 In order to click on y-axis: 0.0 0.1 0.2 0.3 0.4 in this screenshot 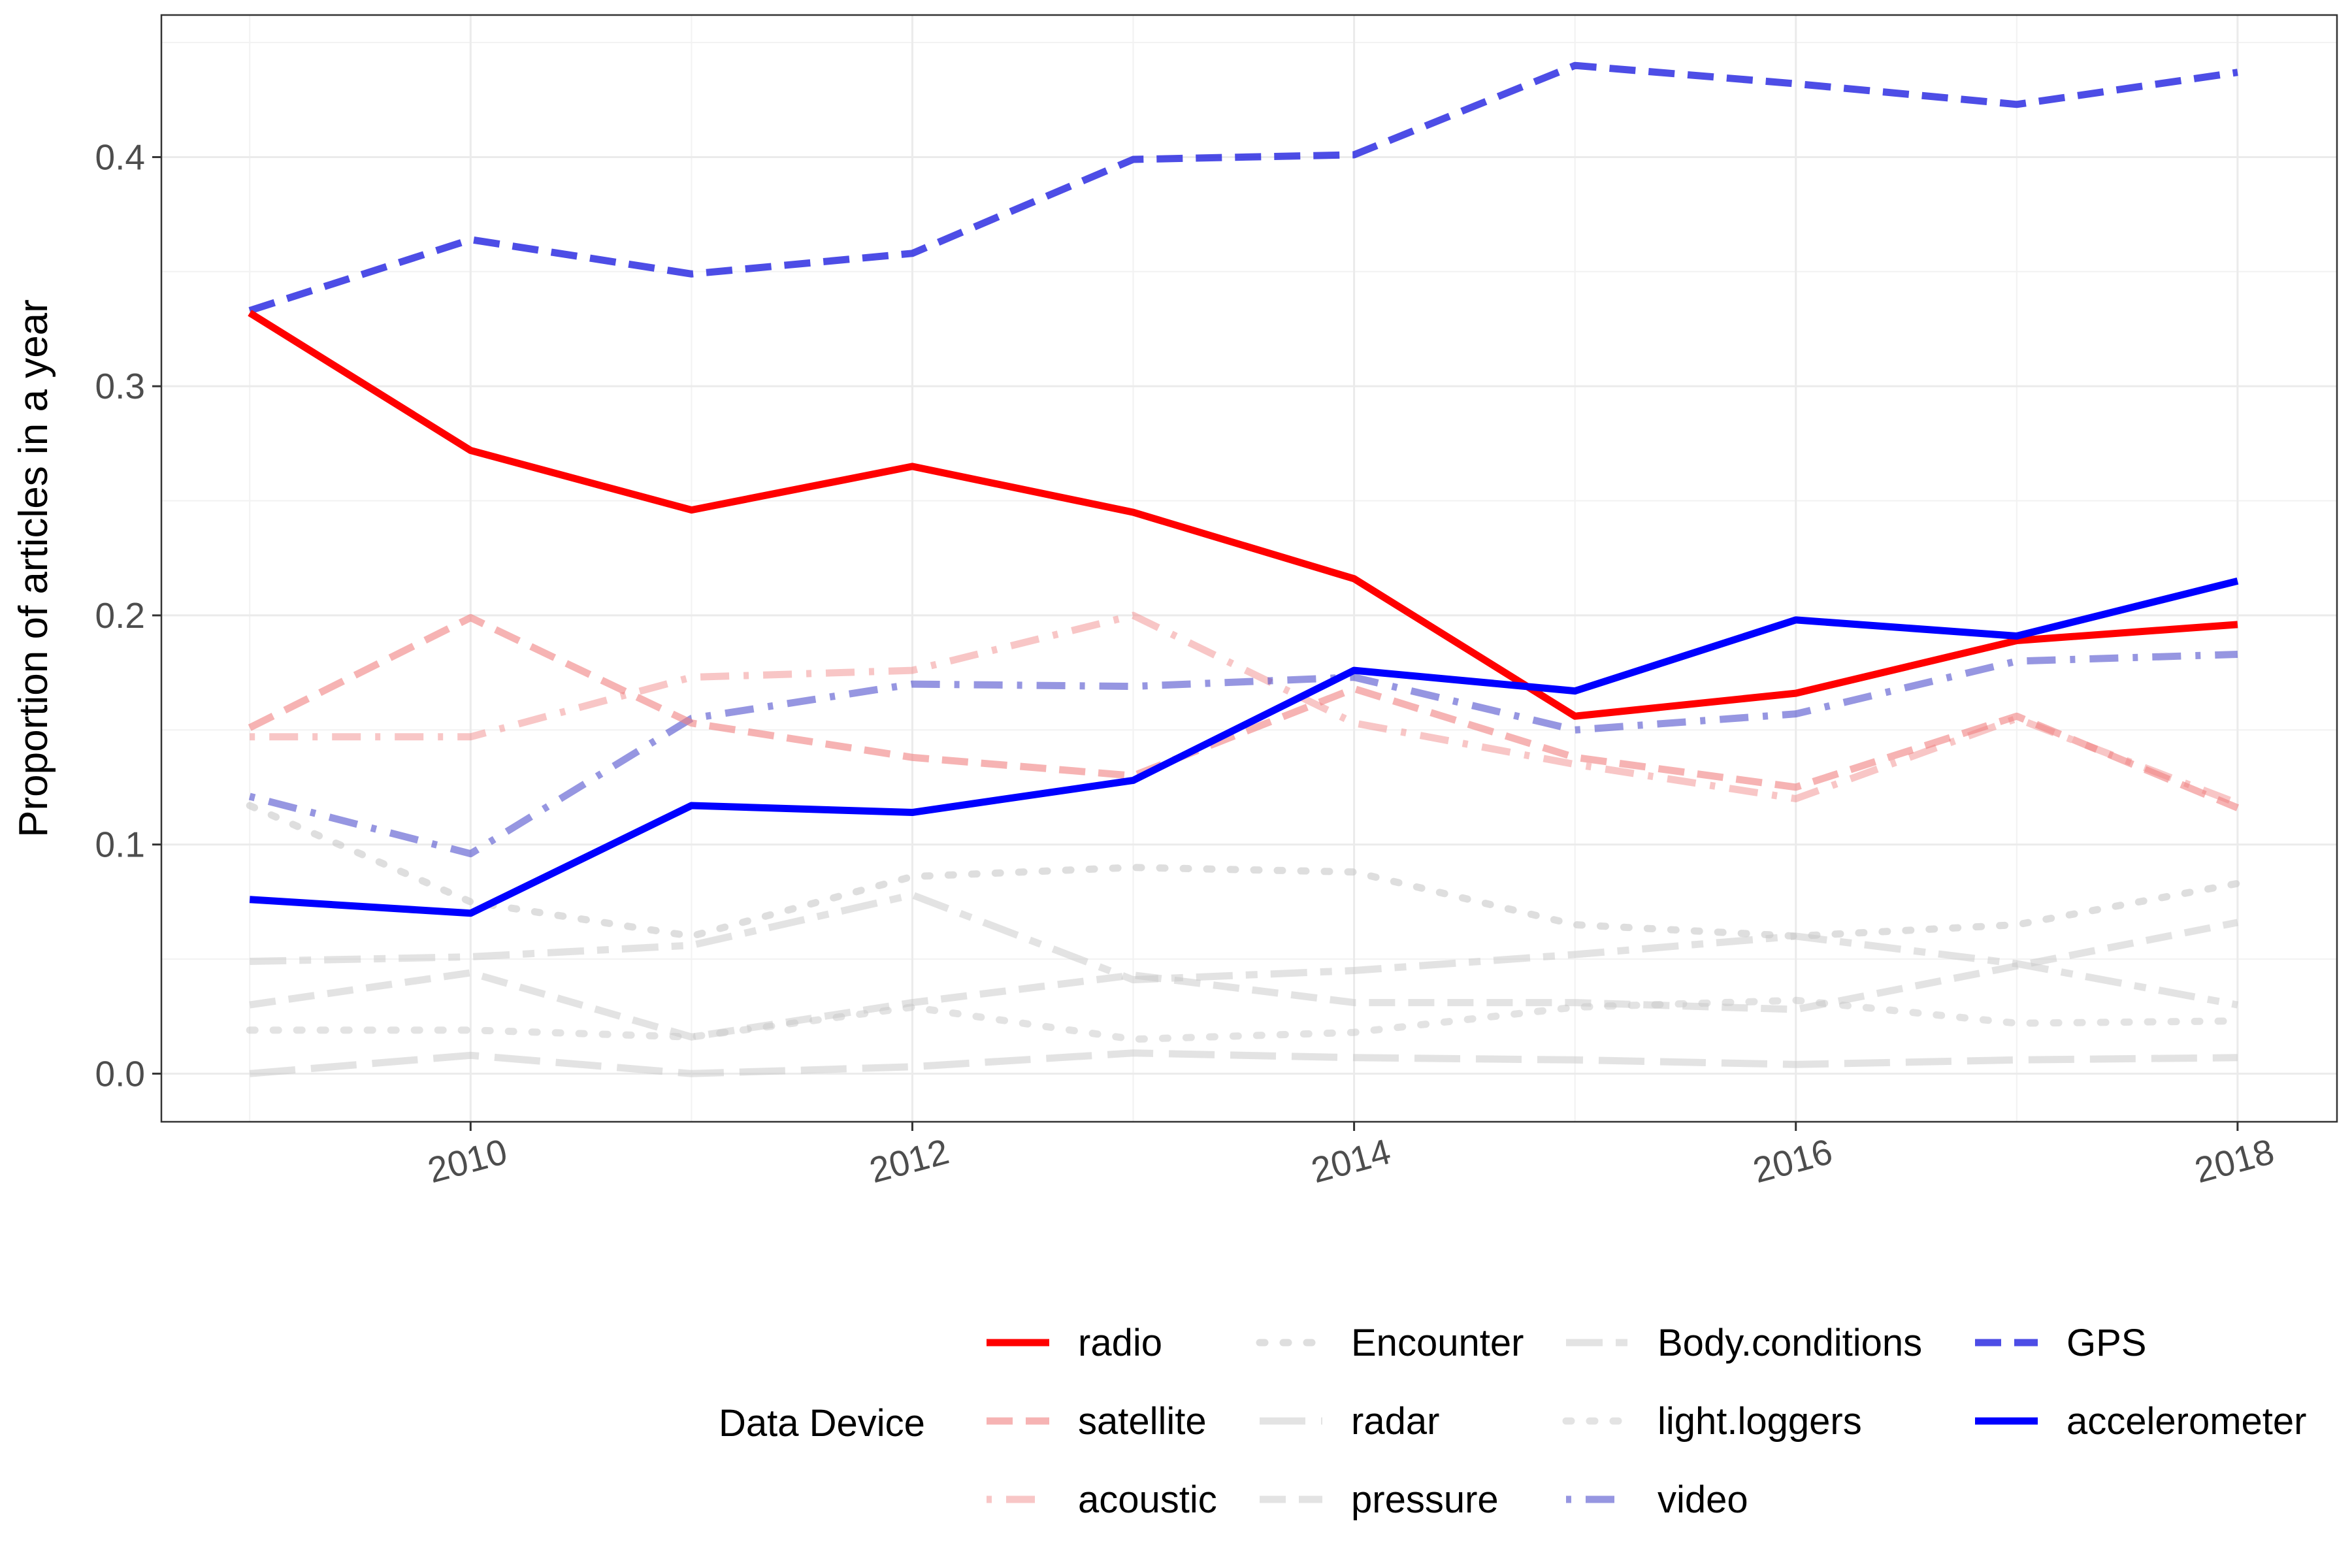, I will do `click(128, 615)`.